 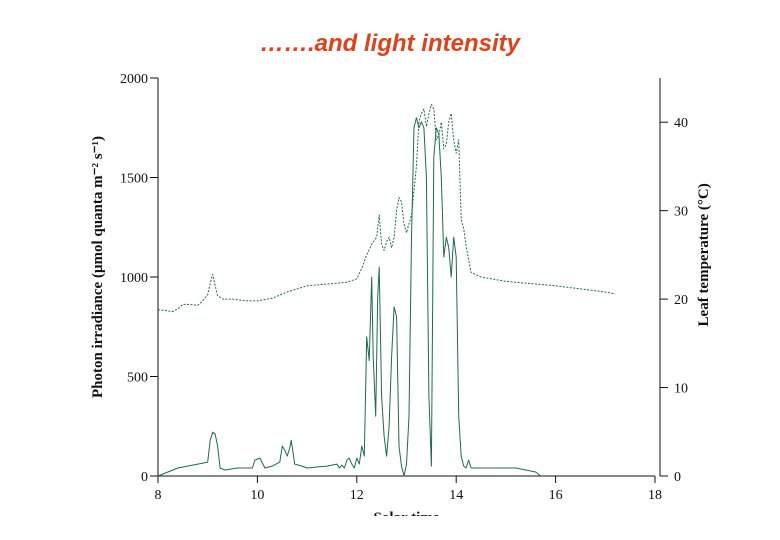 What do you see at coordinates (98, 267) in the screenshot?
I see `left-y-axis-title: Photon irradiance (μmol quanta m⁻² s⁻¹)` at bounding box center [98, 267].